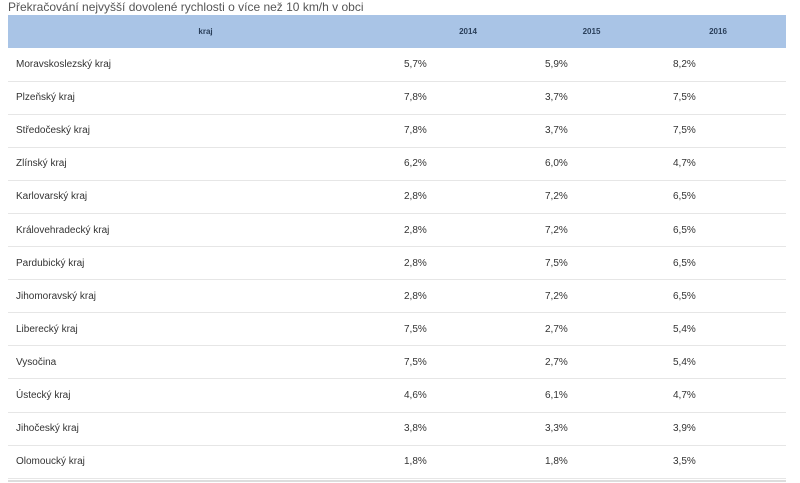 This screenshot has height=483, width=800. I want to click on value-cell: 5,7%, so click(415, 64).